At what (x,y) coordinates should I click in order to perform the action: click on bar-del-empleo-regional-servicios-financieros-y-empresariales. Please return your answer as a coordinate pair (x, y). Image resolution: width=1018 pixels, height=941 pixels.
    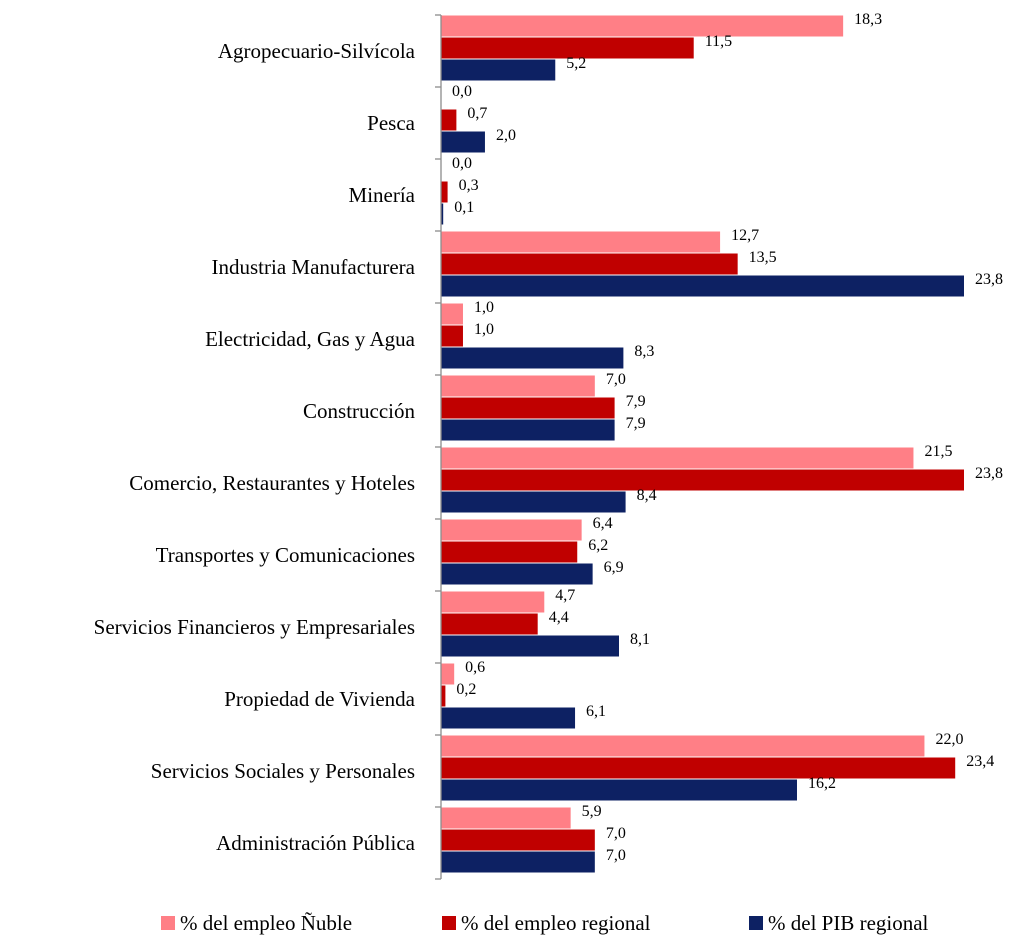
    Looking at the image, I should click on (489, 624).